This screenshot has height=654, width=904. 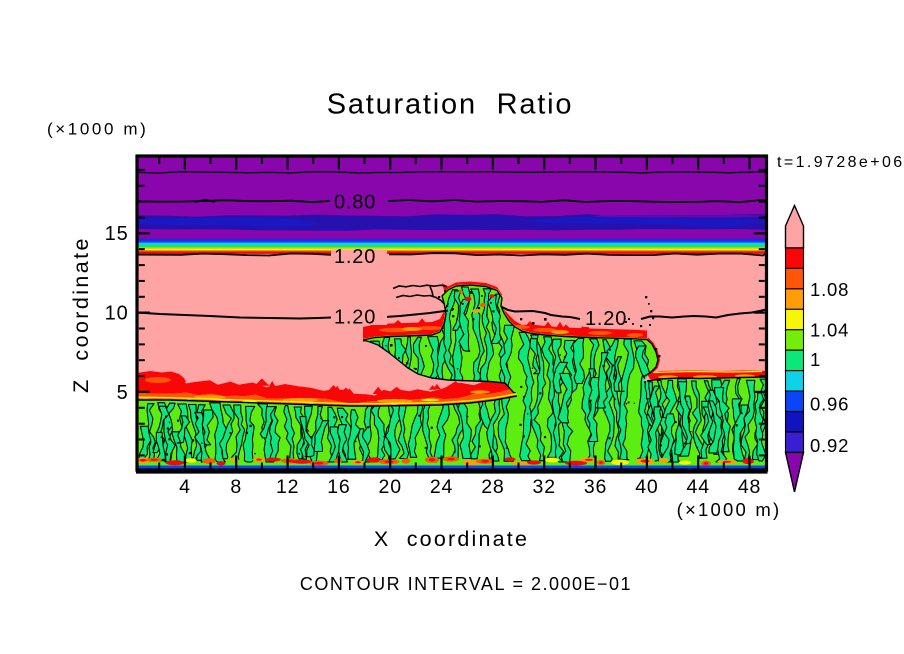 What do you see at coordinates (646, 487) in the screenshot?
I see `svg-text: 40` at bounding box center [646, 487].